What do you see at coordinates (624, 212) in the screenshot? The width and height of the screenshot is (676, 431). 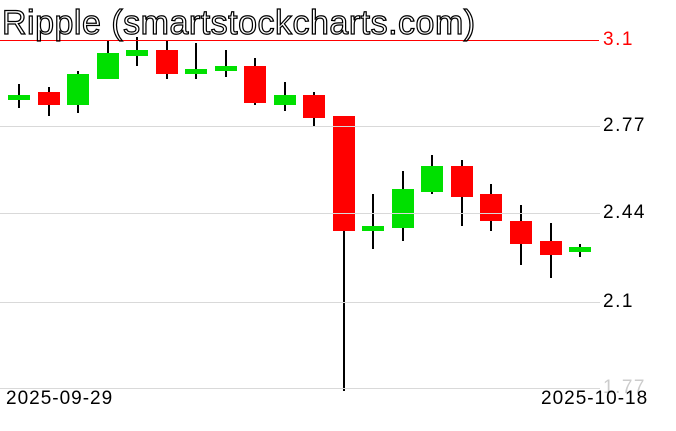 I see `y-tick-label-2.44: 2.44` at bounding box center [624, 212].